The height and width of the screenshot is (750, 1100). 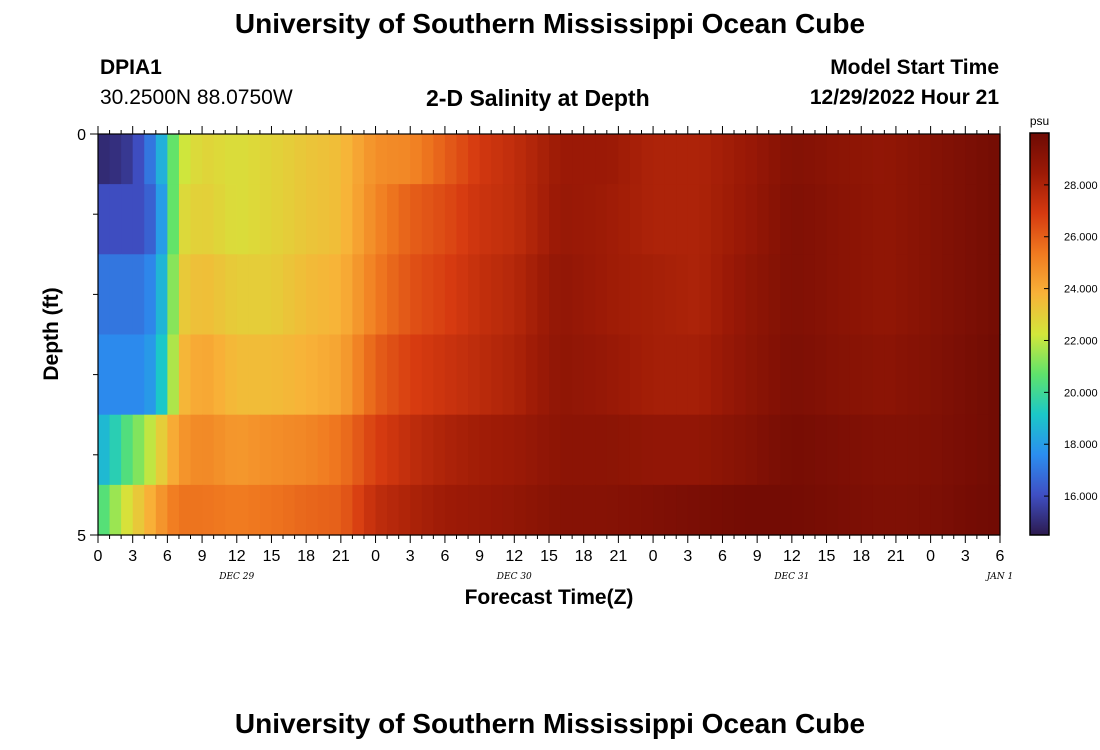 What do you see at coordinates (914, 67) in the screenshot?
I see `model-start-label: Model Start Time` at bounding box center [914, 67].